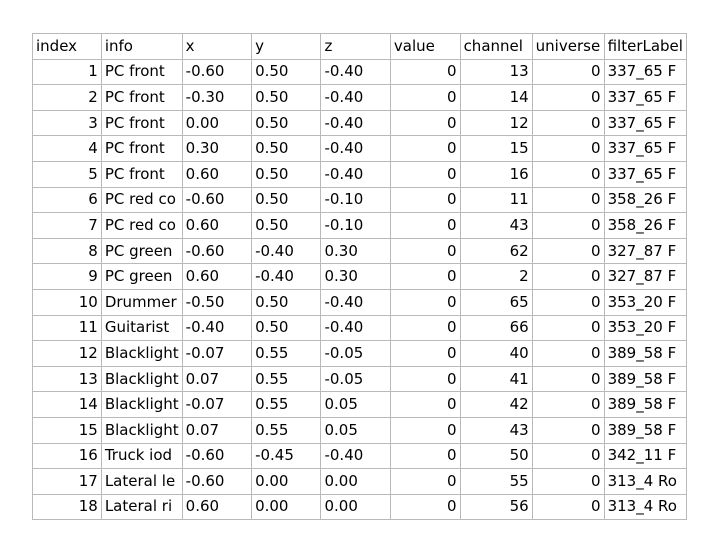 The height and width of the screenshot is (552, 720). I want to click on cell-x: -0.30, so click(217, 97).